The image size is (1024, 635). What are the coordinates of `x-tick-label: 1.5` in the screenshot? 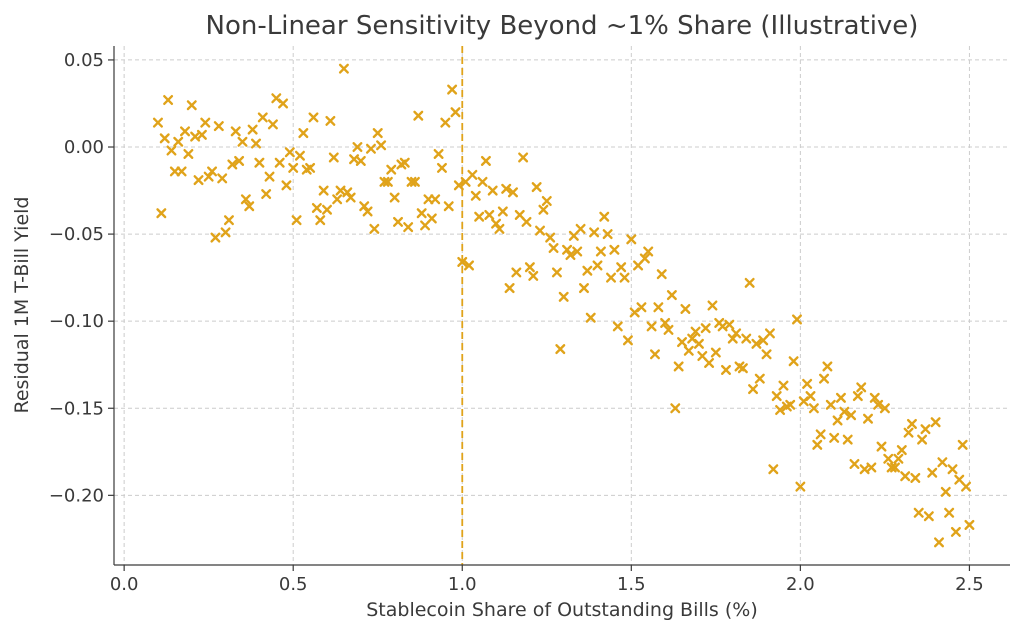 It's located at (631, 584).